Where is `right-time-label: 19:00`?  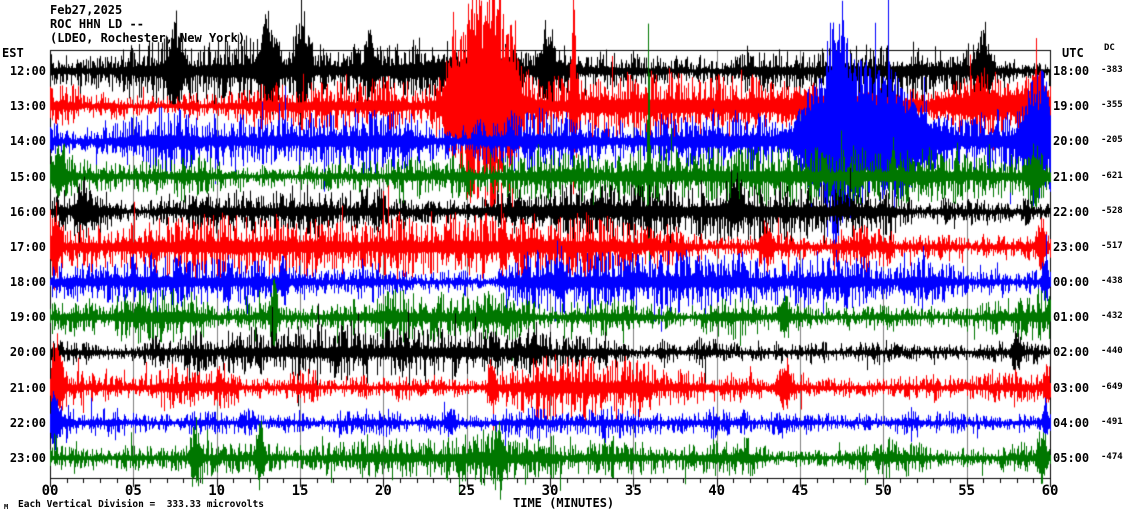 right-time-label: 19:00 is located at coordinates (1071, 106).